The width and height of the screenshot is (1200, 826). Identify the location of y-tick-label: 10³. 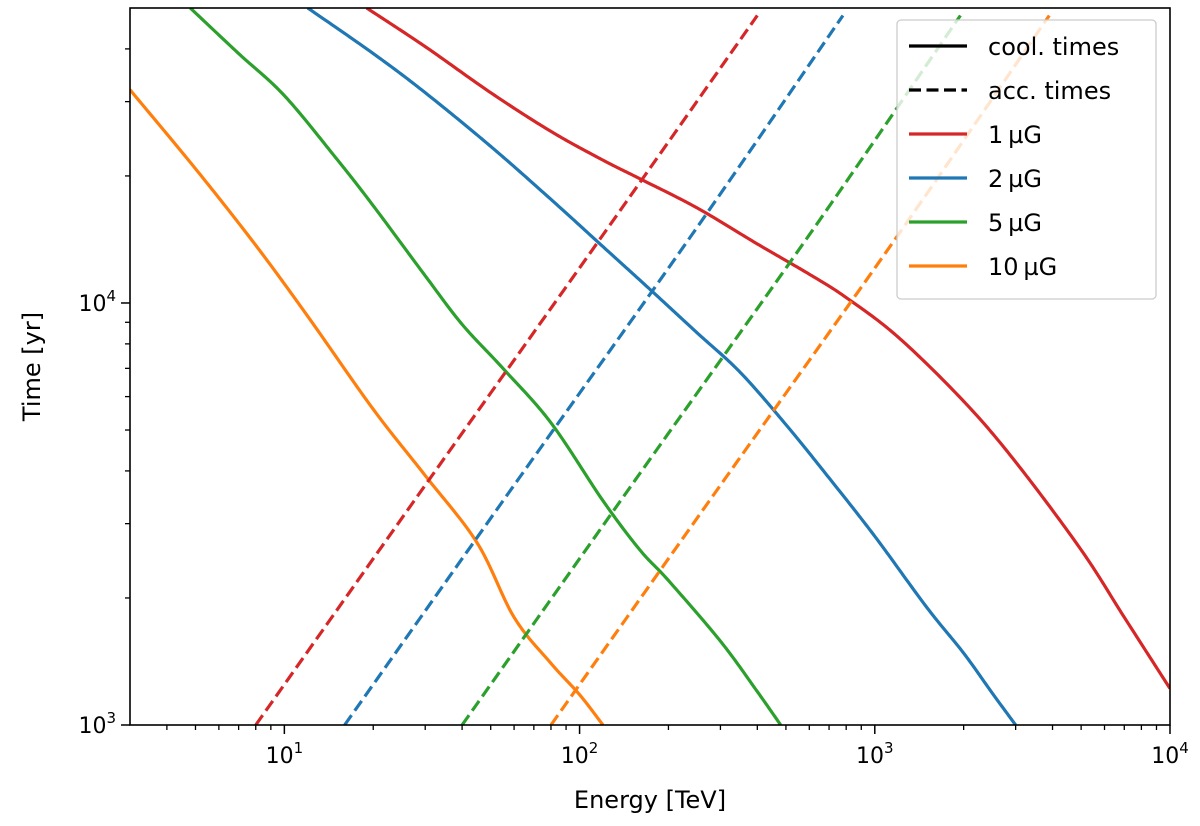
(97, 724).